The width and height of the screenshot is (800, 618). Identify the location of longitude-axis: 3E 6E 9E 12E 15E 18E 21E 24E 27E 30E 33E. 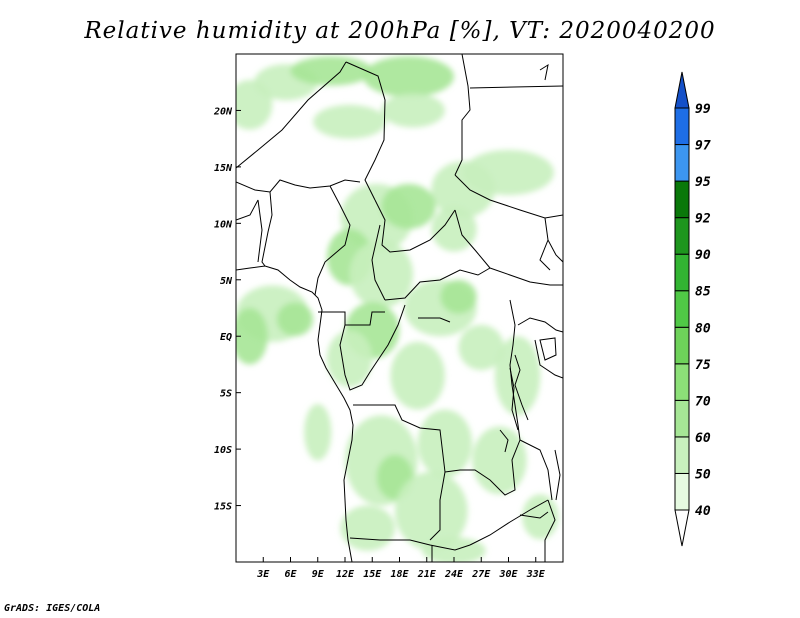
(401, 568).